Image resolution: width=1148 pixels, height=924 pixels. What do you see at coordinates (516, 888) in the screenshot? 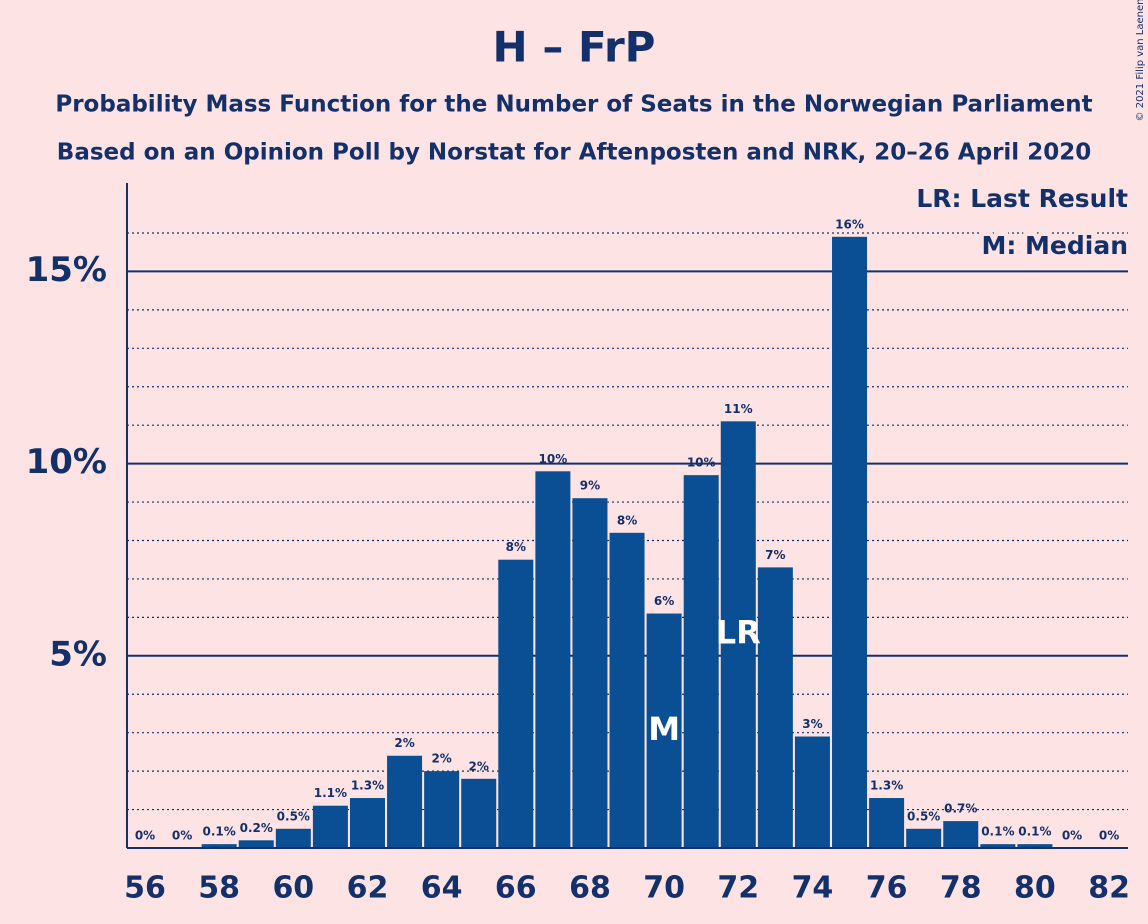
I see `x-tick-label: 66` at bounding box center [516, 888].